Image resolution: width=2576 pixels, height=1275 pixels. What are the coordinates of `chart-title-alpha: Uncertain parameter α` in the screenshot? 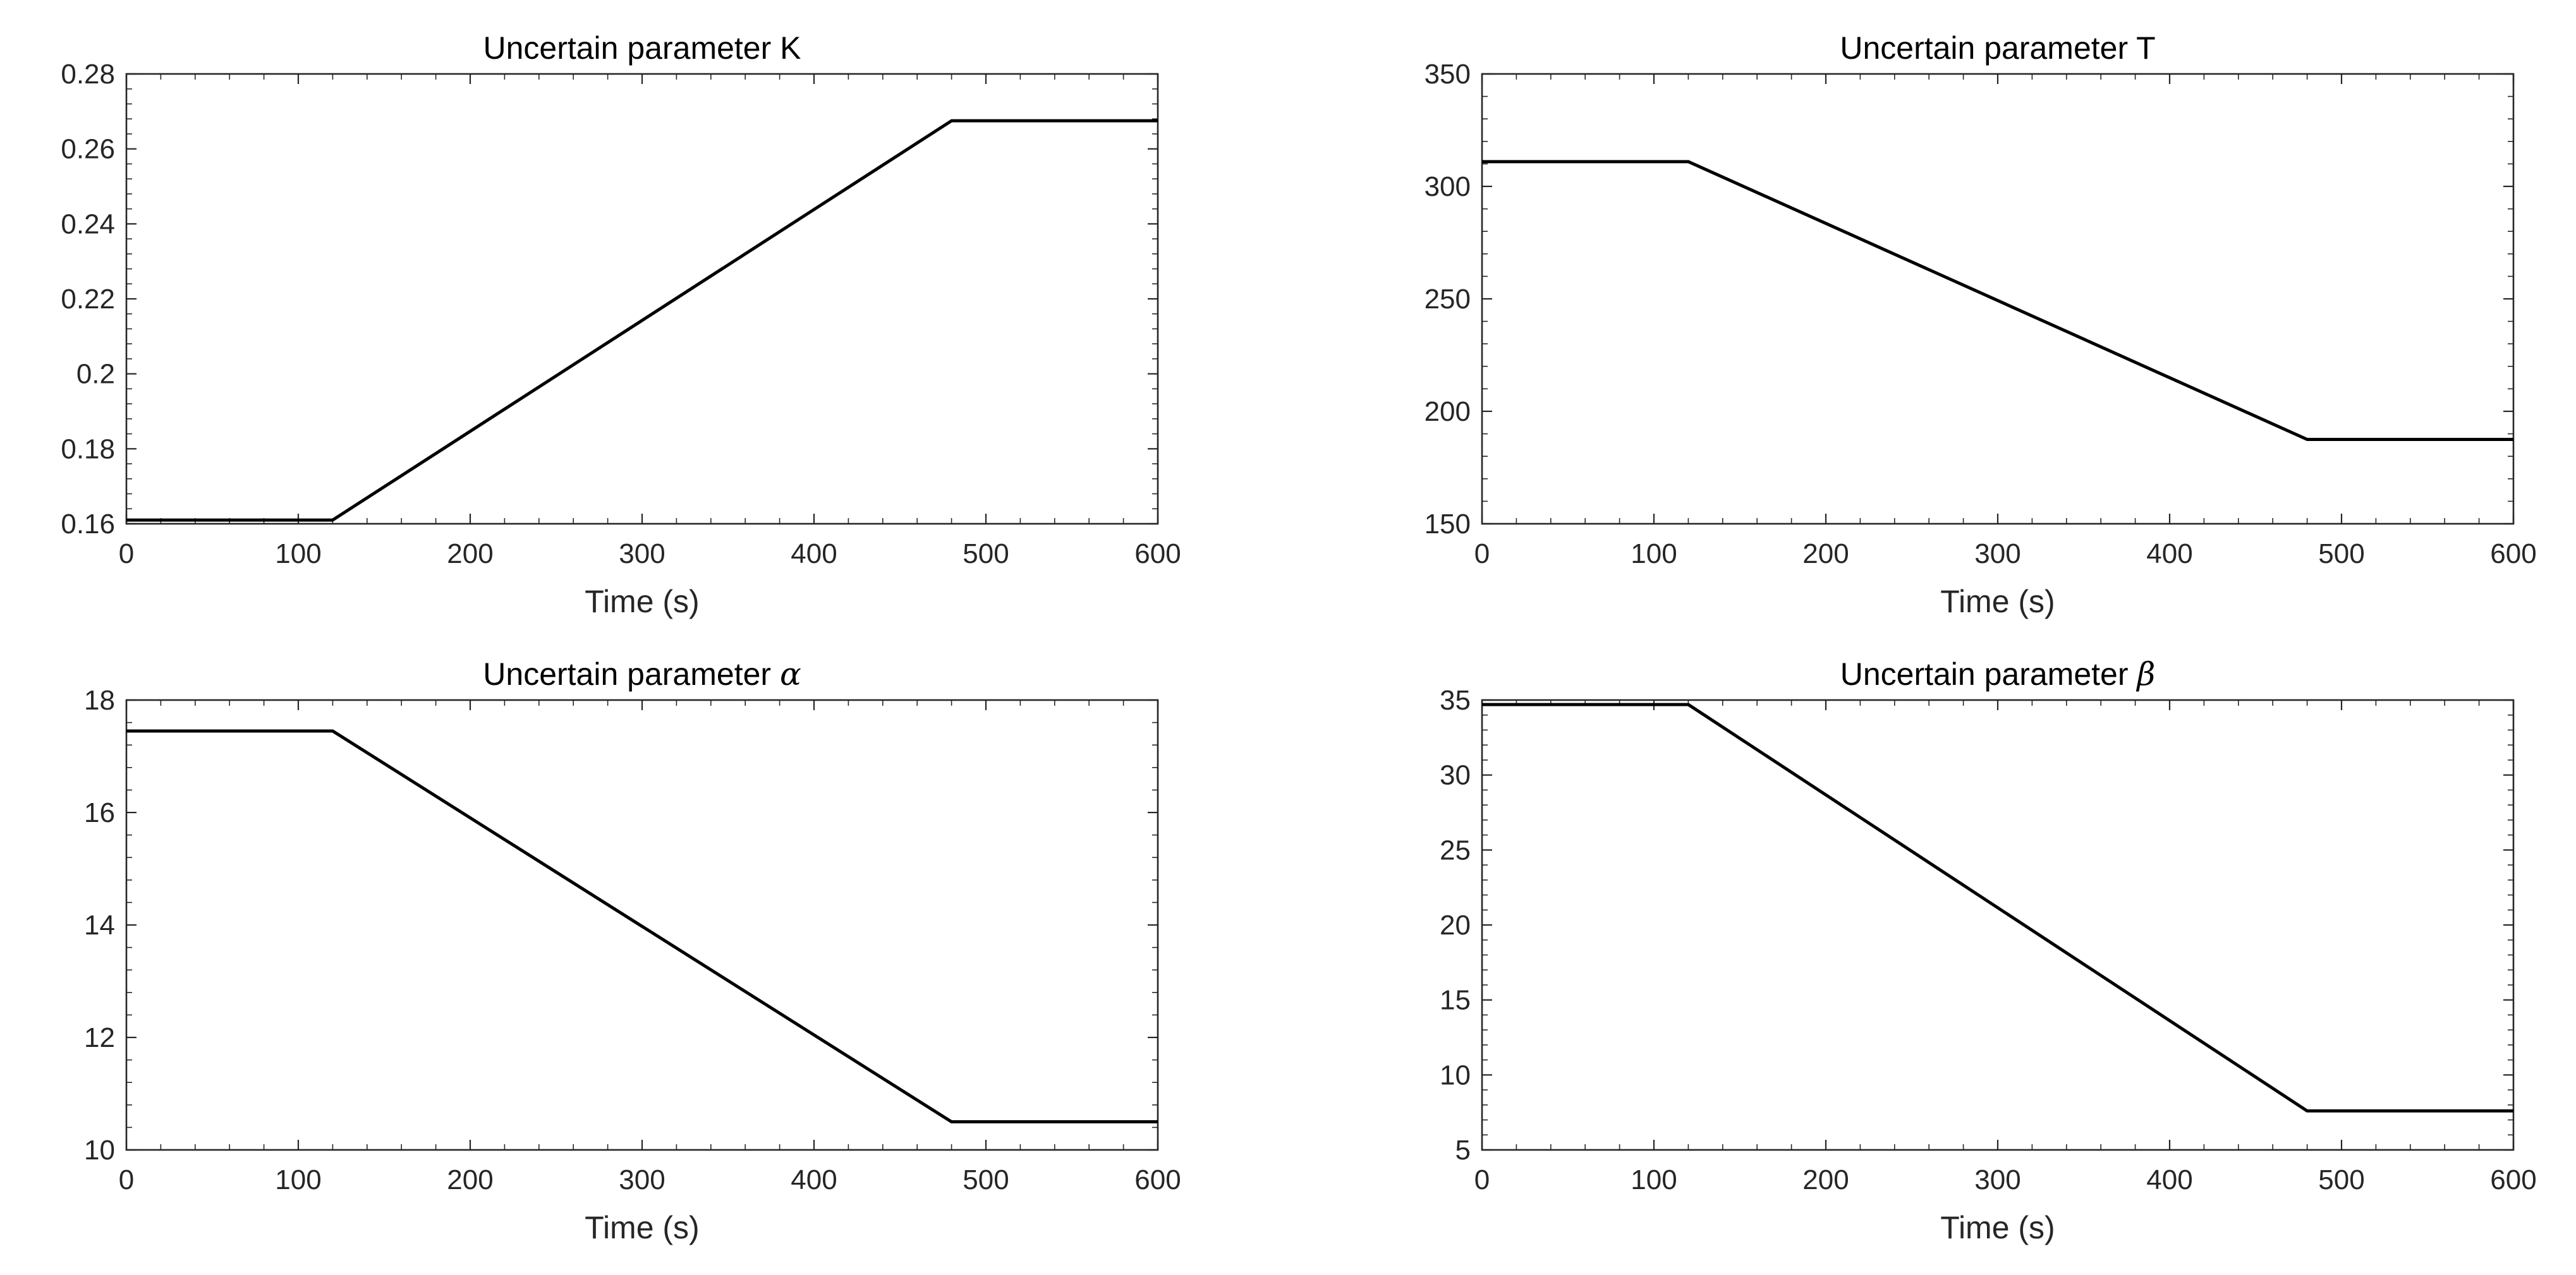 It's located at (642, 674).